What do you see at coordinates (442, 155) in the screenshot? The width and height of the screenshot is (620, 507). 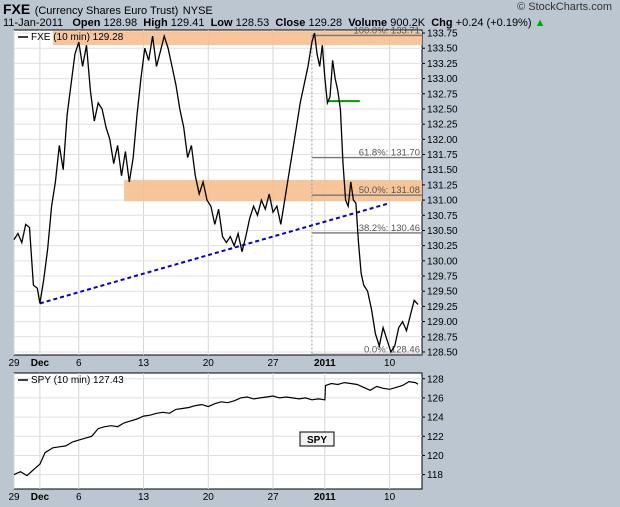 I see `price-y-tick-label: 131.75` at bounding box center [442, 155].